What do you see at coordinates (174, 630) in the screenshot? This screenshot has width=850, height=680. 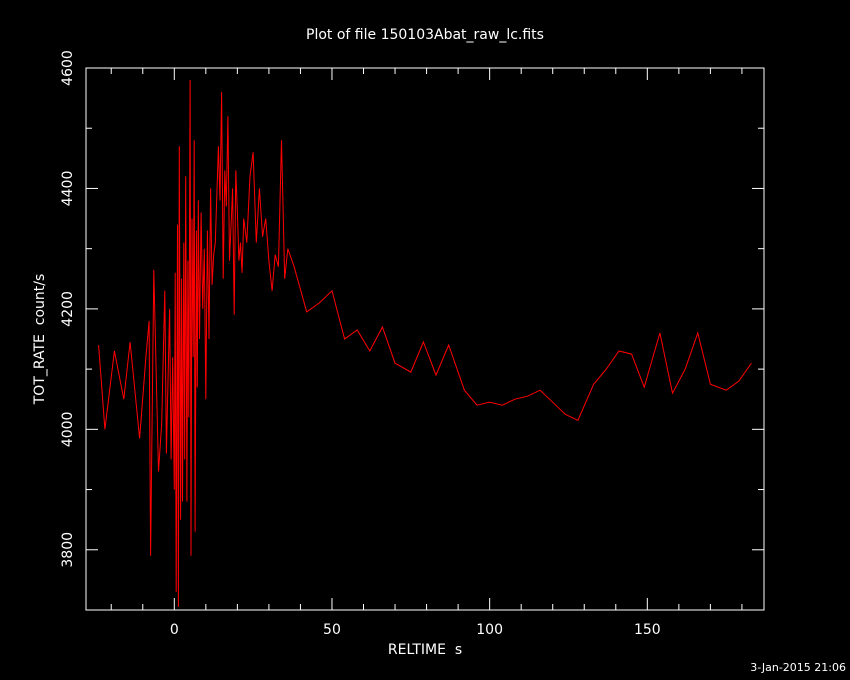 I see `x-tick-label: 0` at bounding box center [174, 630].